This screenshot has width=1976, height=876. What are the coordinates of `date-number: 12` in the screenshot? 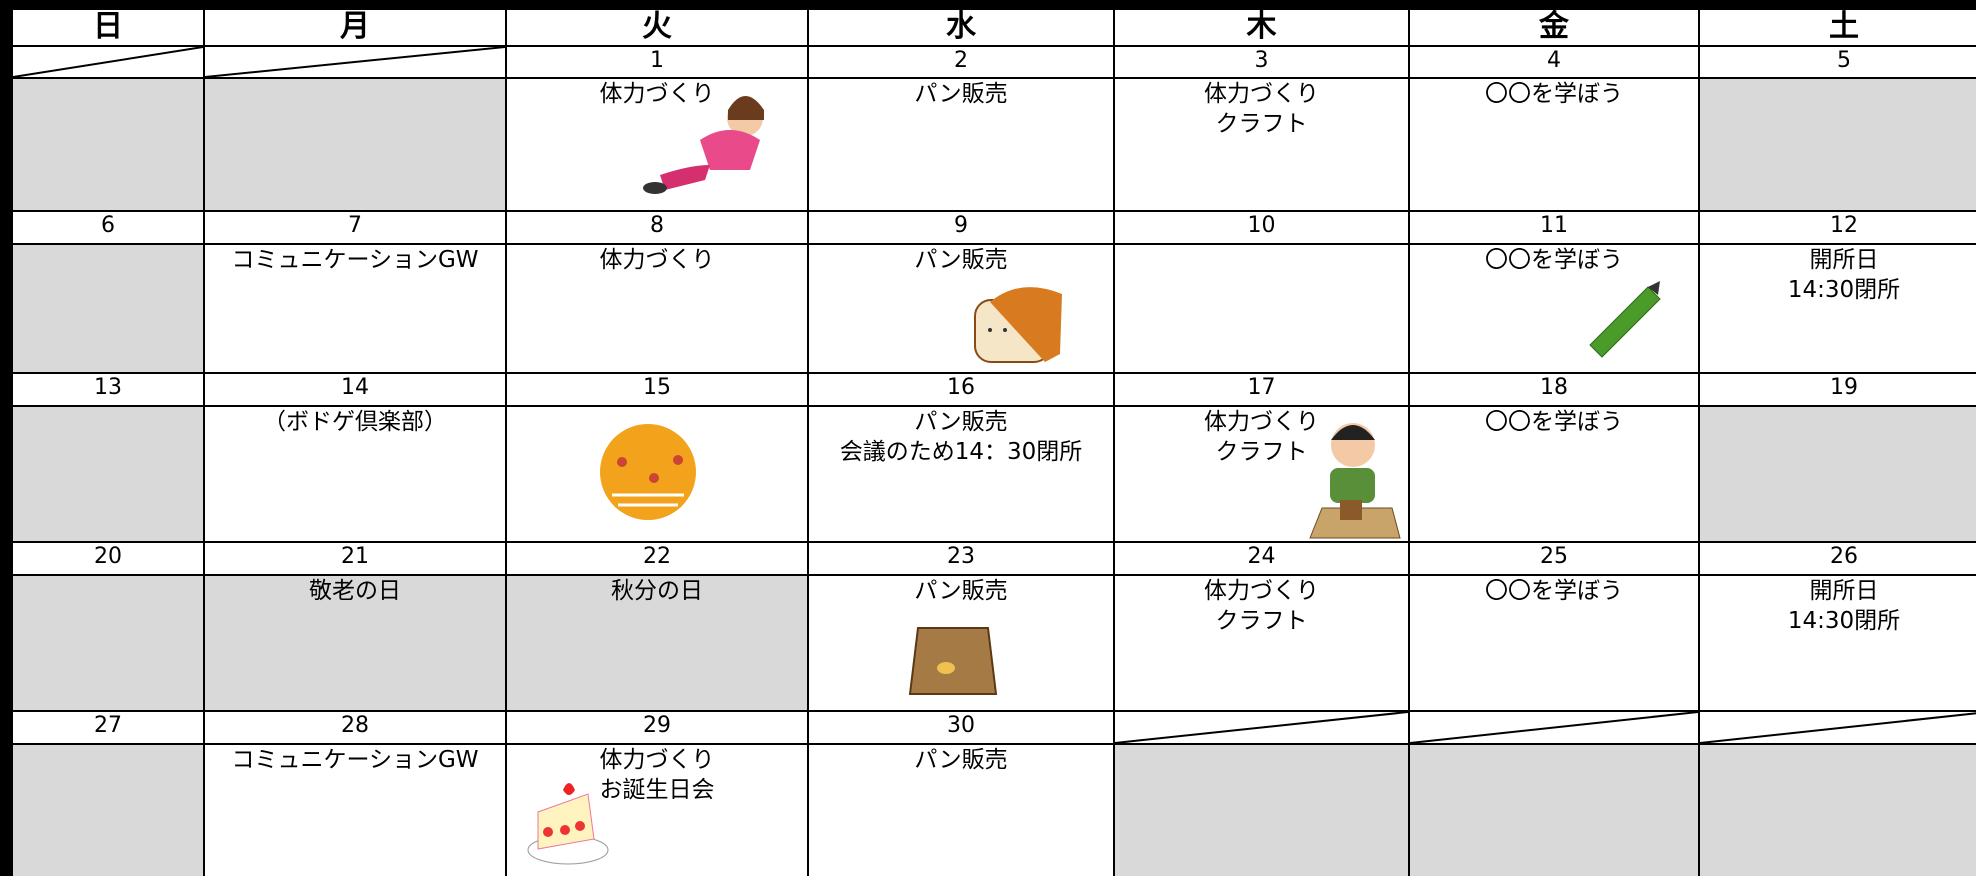 It's located at (1844, 225).